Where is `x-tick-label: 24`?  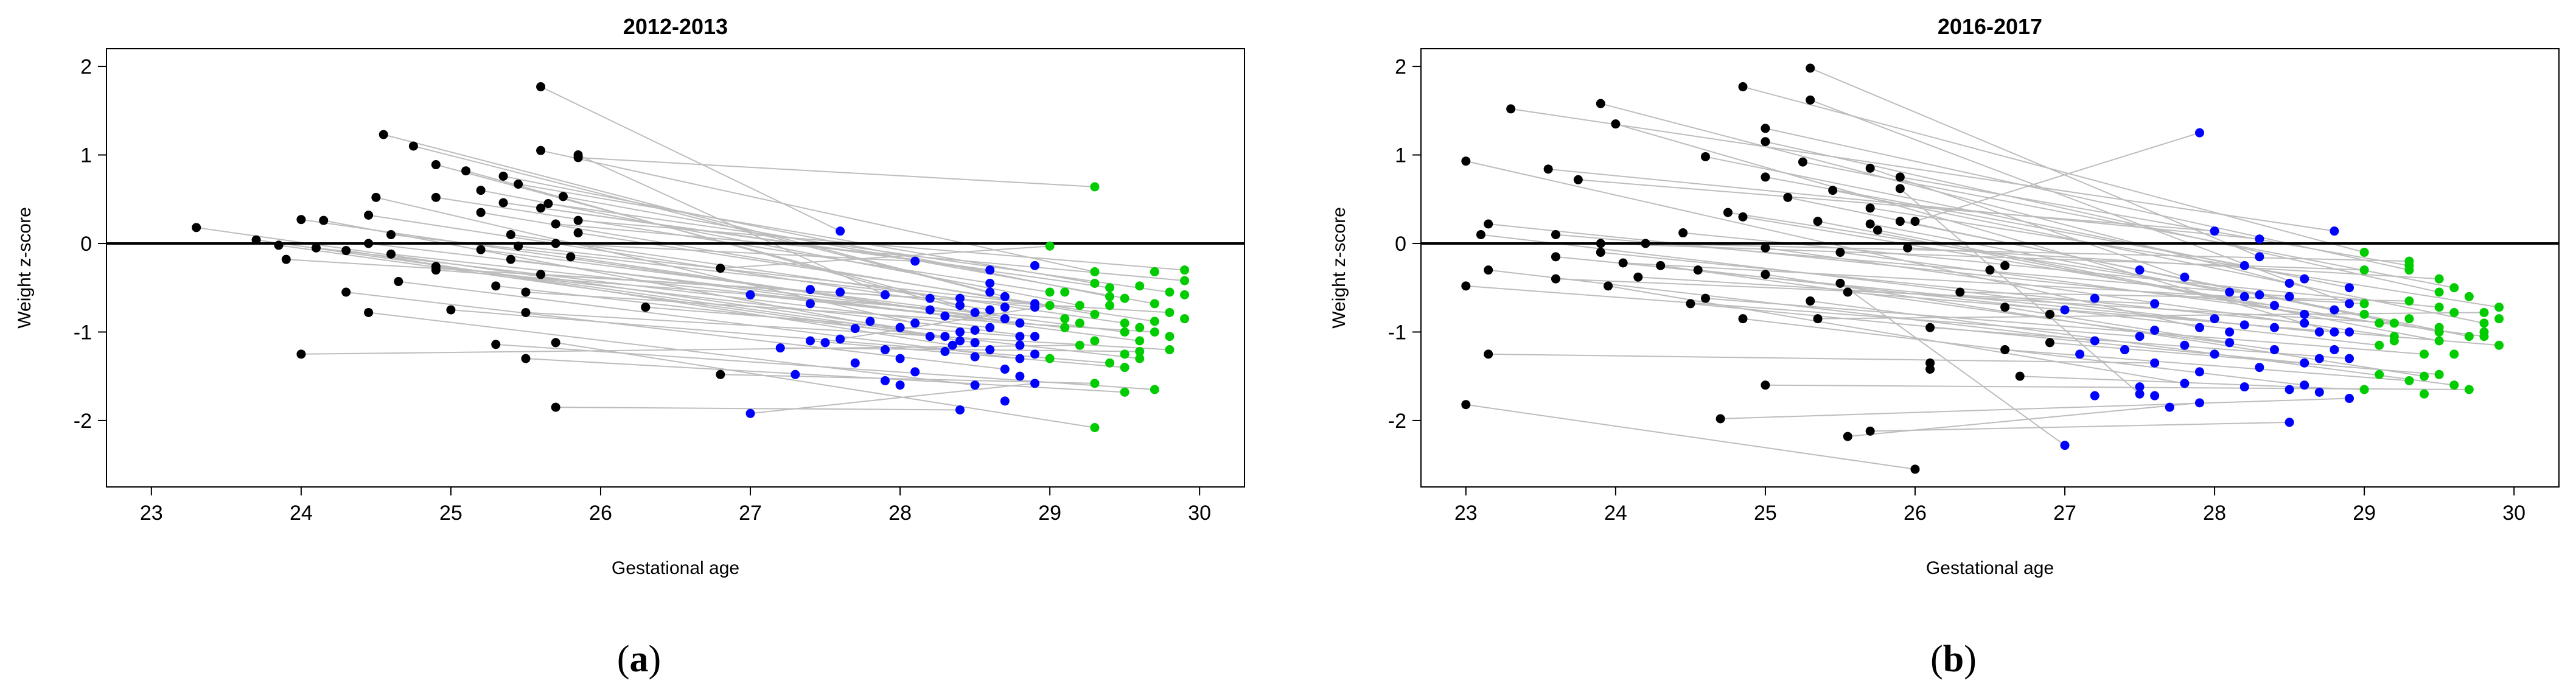 x-tick-label: 24 is located at coordinates (301, 513).